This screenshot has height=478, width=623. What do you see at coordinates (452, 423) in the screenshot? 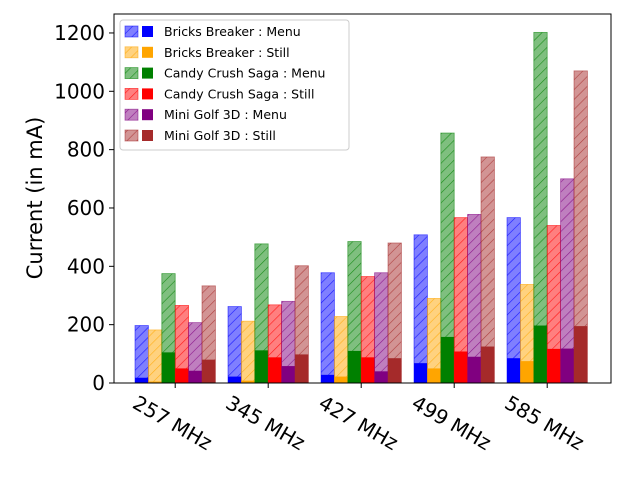
I see `x-tick-label: 499 MHz` at bounding box center [452, 423].